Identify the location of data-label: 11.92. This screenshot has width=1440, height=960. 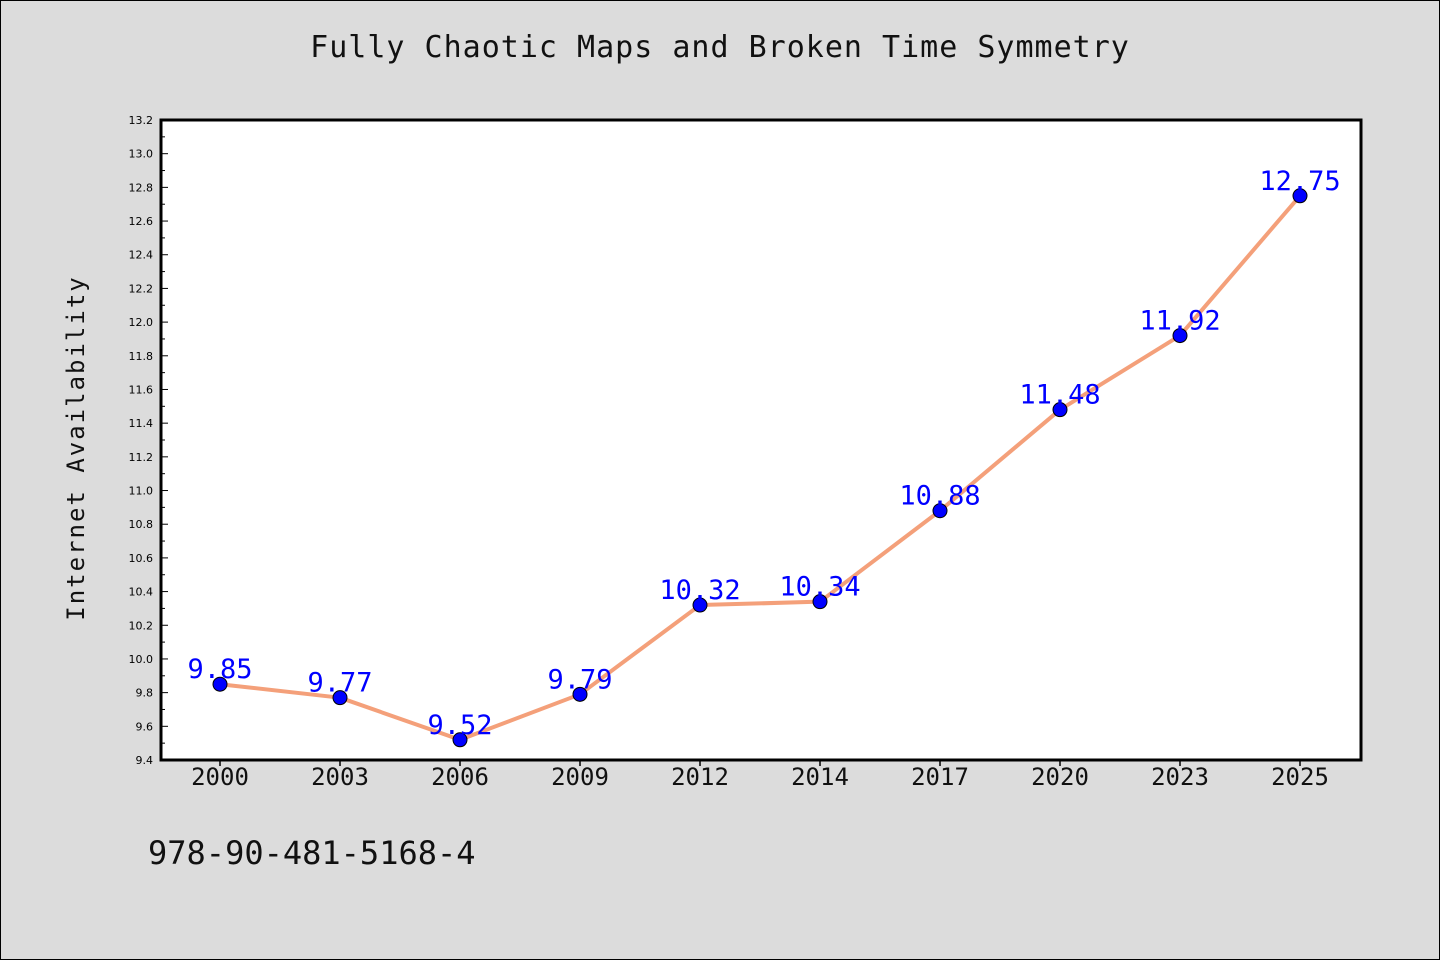
(1179, 321).